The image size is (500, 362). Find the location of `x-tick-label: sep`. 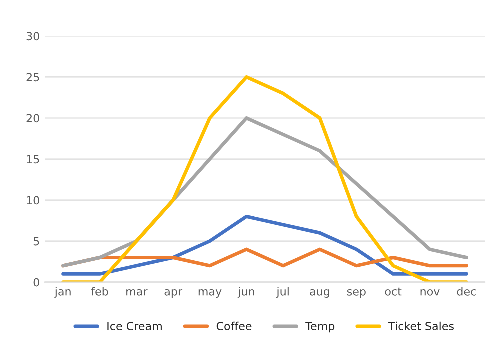

x-tick-label: sep is located at coordinates (356, 293).